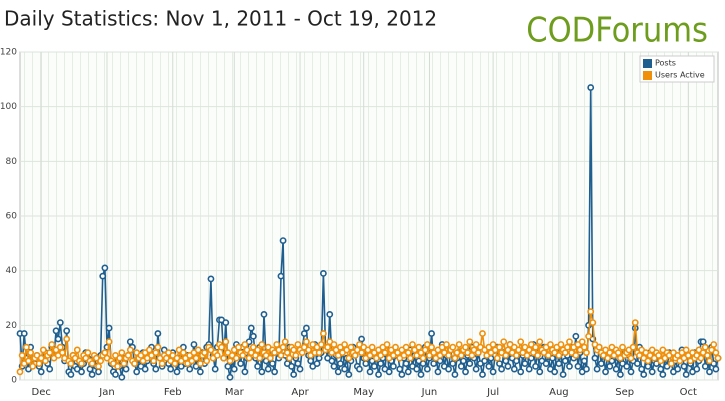  I want to click on legend-label: Posts, so click(665, 63).